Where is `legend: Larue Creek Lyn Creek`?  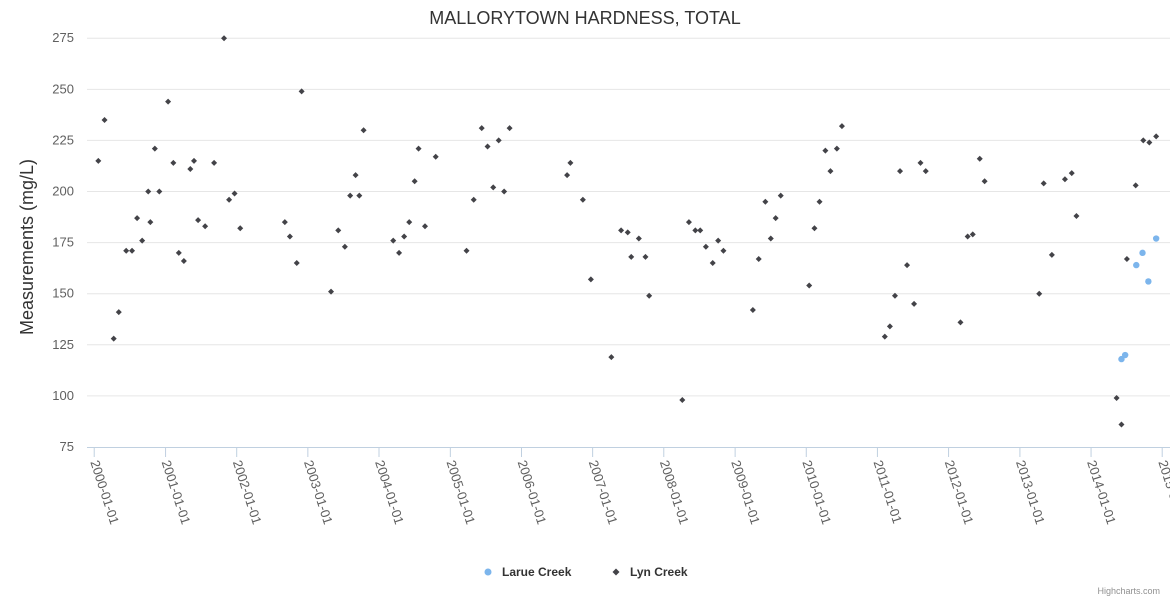
legend: Larue Creek Lyn Creek is located at coordinates (586, 572).